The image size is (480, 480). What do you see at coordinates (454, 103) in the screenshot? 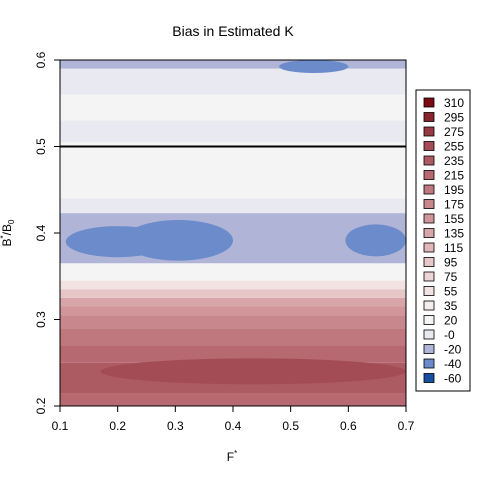
I see `legend-label: 310` at bounding box center [454, 103].